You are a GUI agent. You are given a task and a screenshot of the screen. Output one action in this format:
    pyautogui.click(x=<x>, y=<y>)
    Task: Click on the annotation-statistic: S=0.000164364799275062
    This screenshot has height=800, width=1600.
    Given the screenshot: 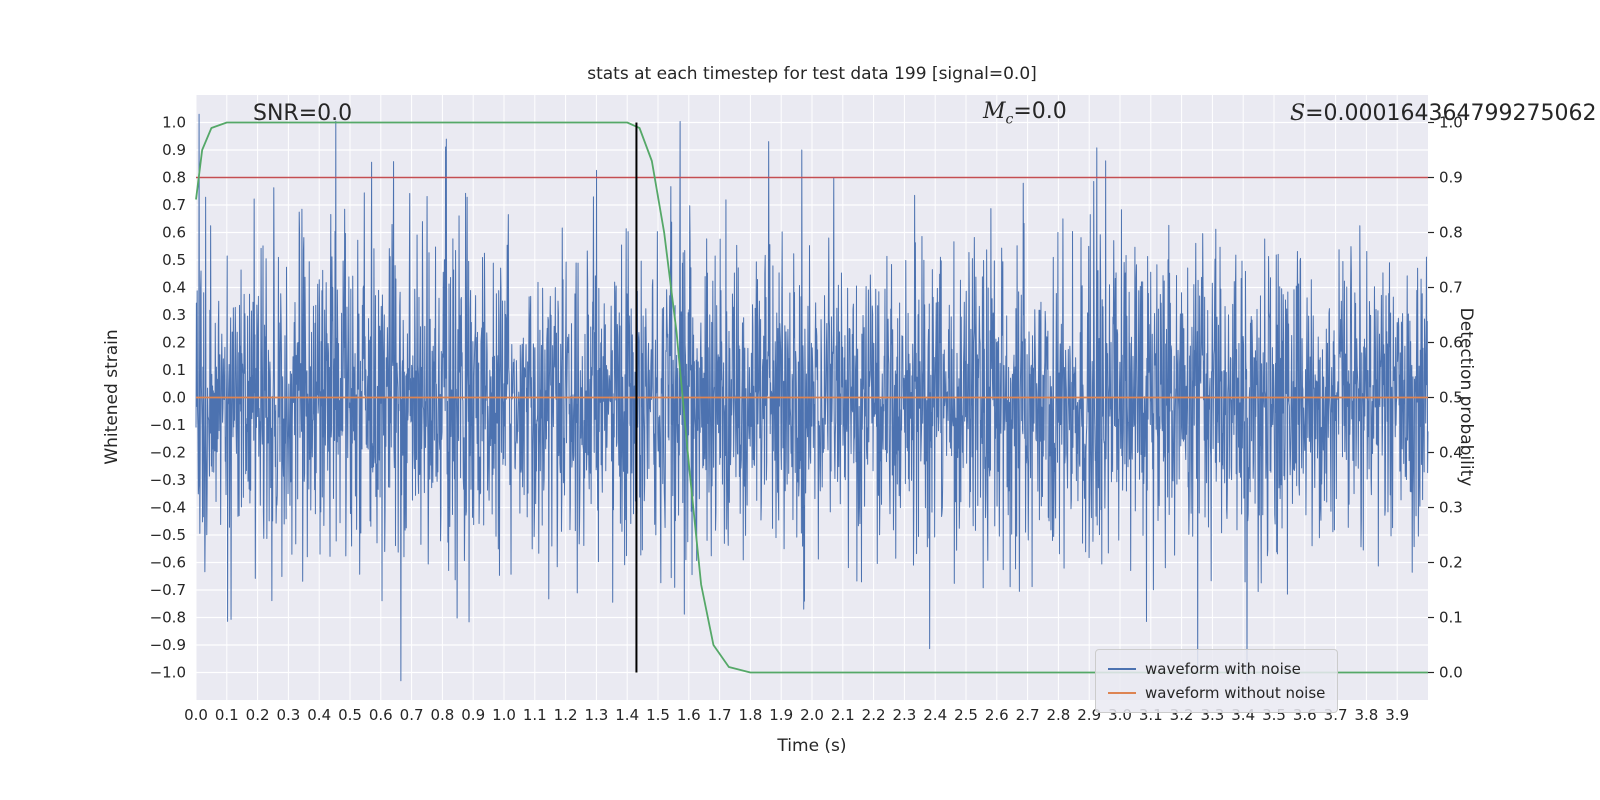 What is the action you would take?
    pyautogui.click(x=1443, y=113)
    